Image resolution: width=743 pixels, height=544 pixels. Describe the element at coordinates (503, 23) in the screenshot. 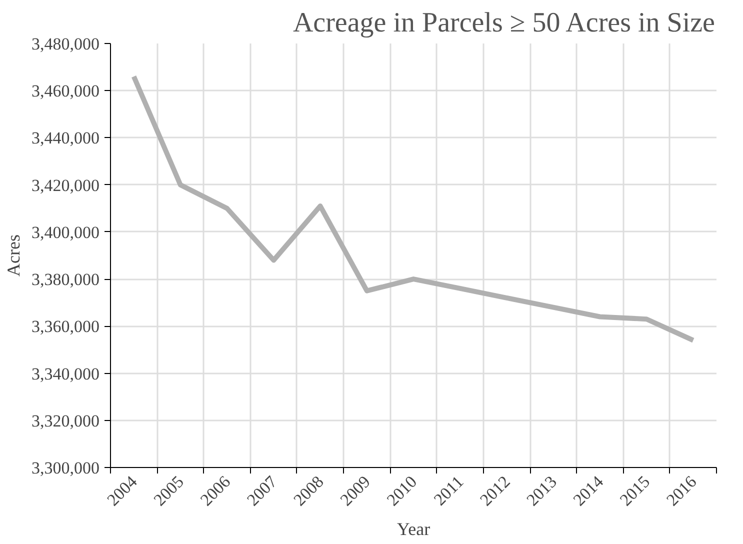

I see `chart-title: Acreage in Parcels ≥ 50 Acres in Size` at that location.